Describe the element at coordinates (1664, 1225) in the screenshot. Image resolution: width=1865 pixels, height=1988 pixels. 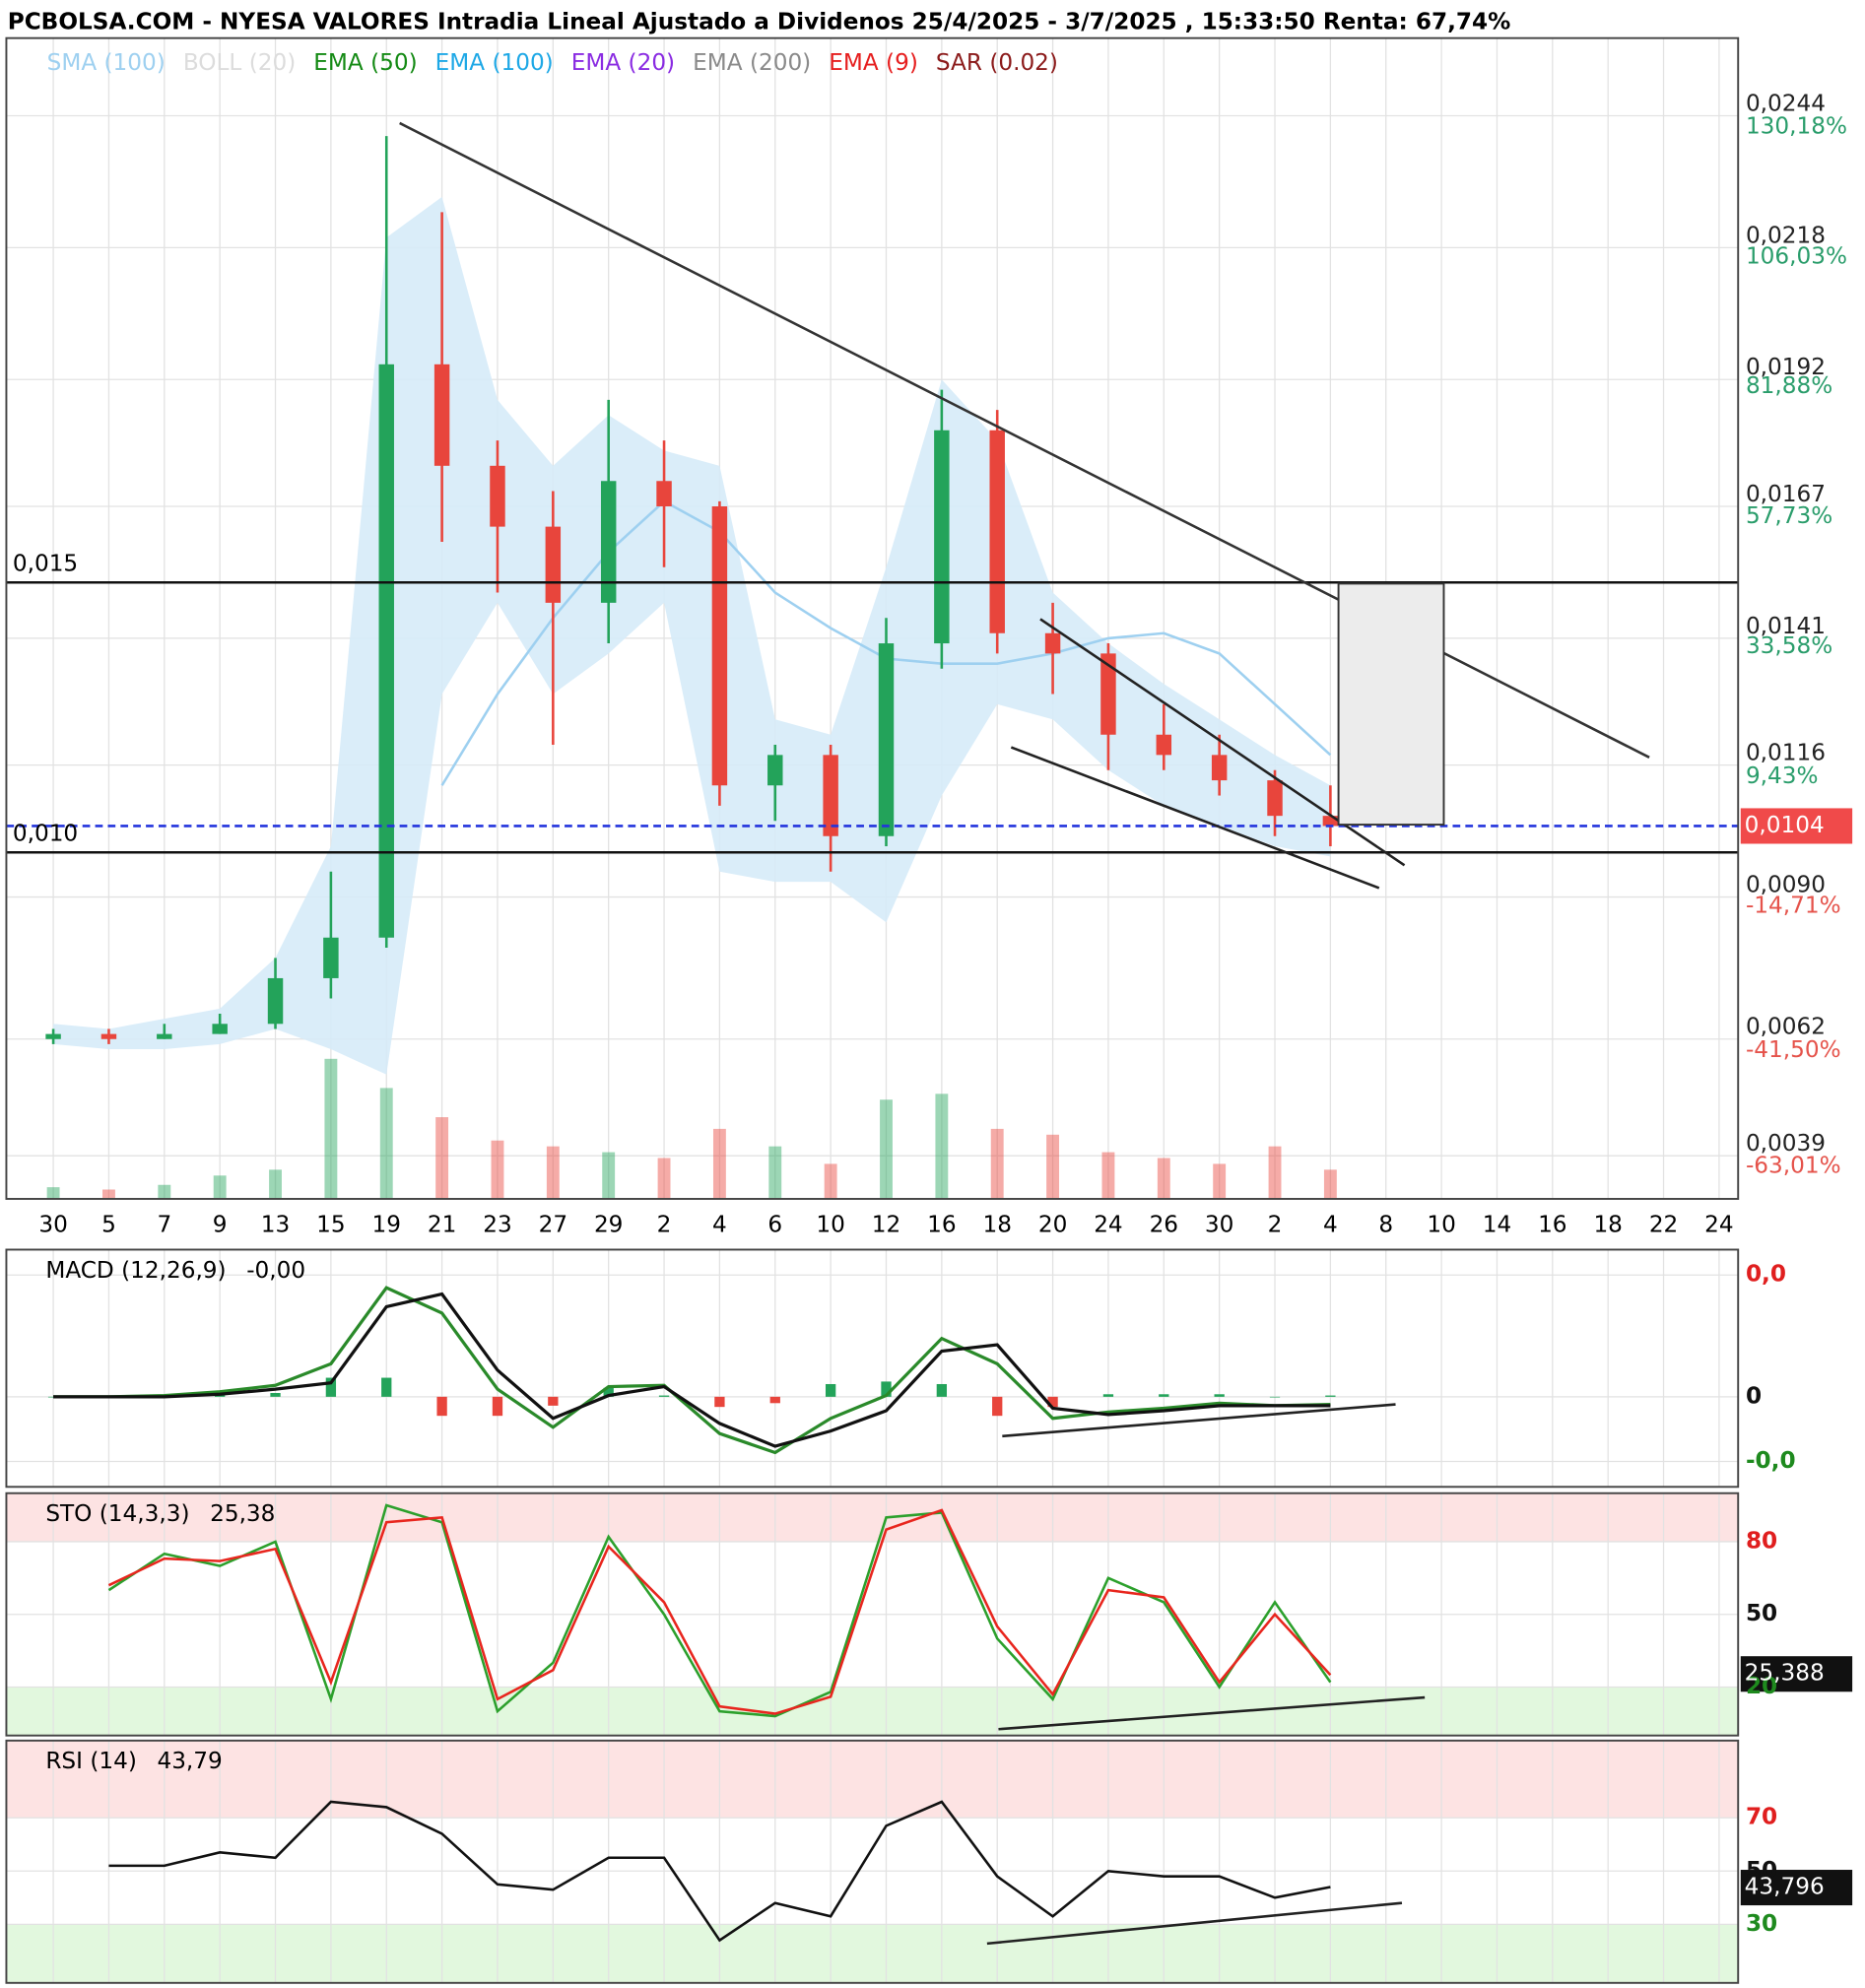
I see `x-tick-label: 22` at that location.